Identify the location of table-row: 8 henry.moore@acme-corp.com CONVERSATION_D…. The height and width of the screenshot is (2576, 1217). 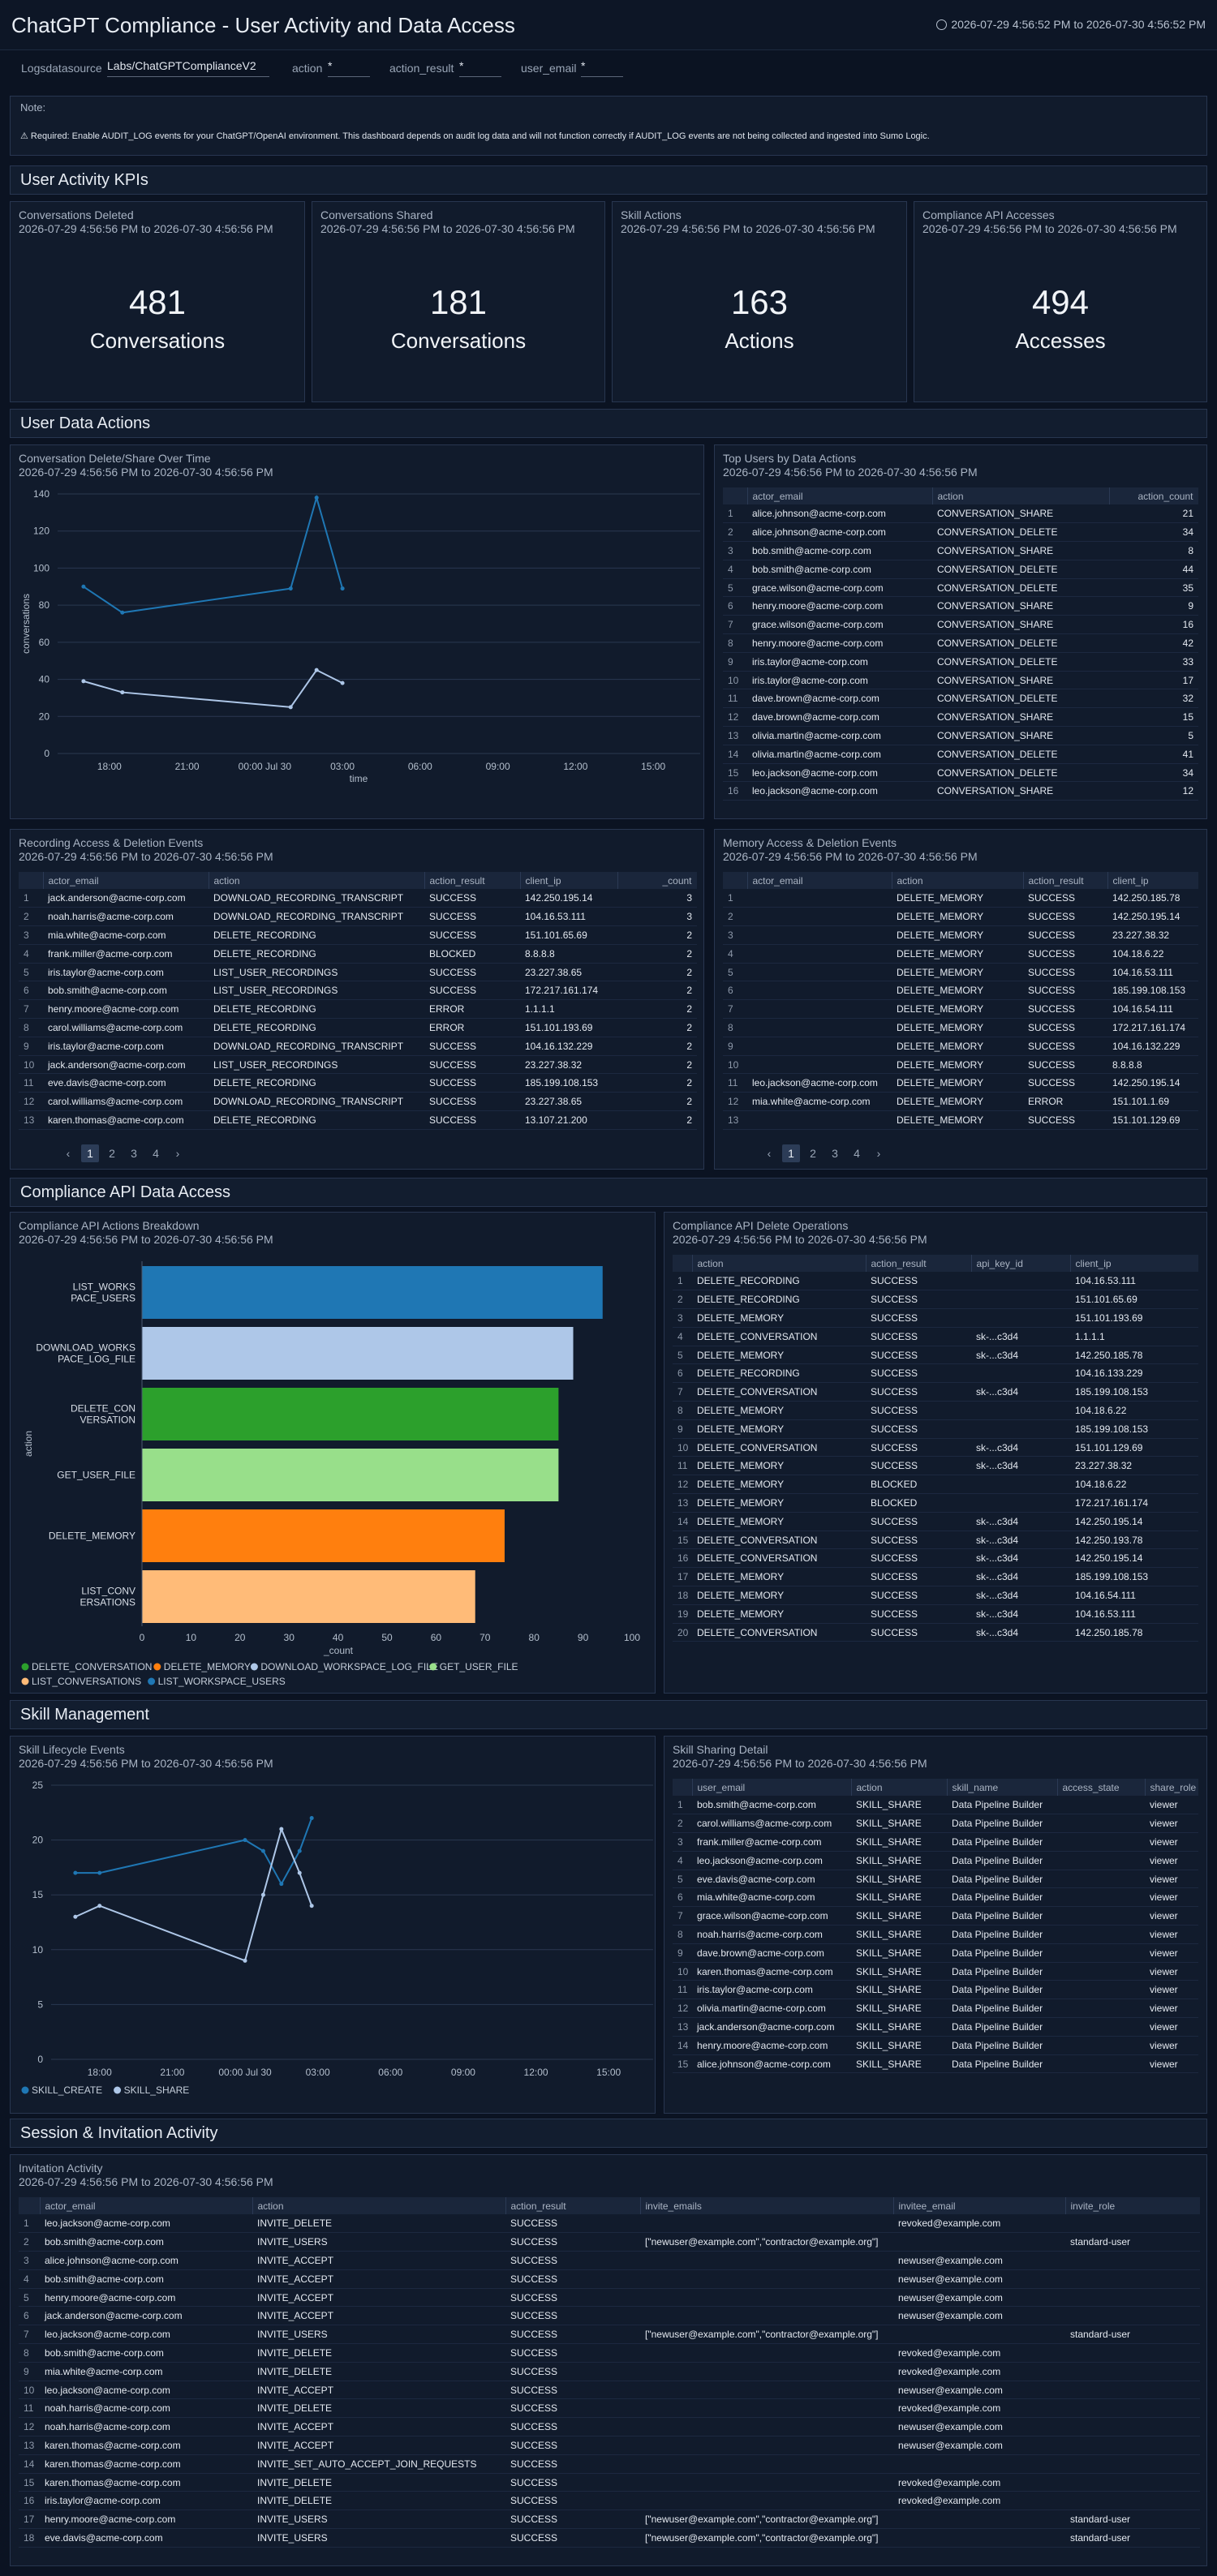
(960, 643).